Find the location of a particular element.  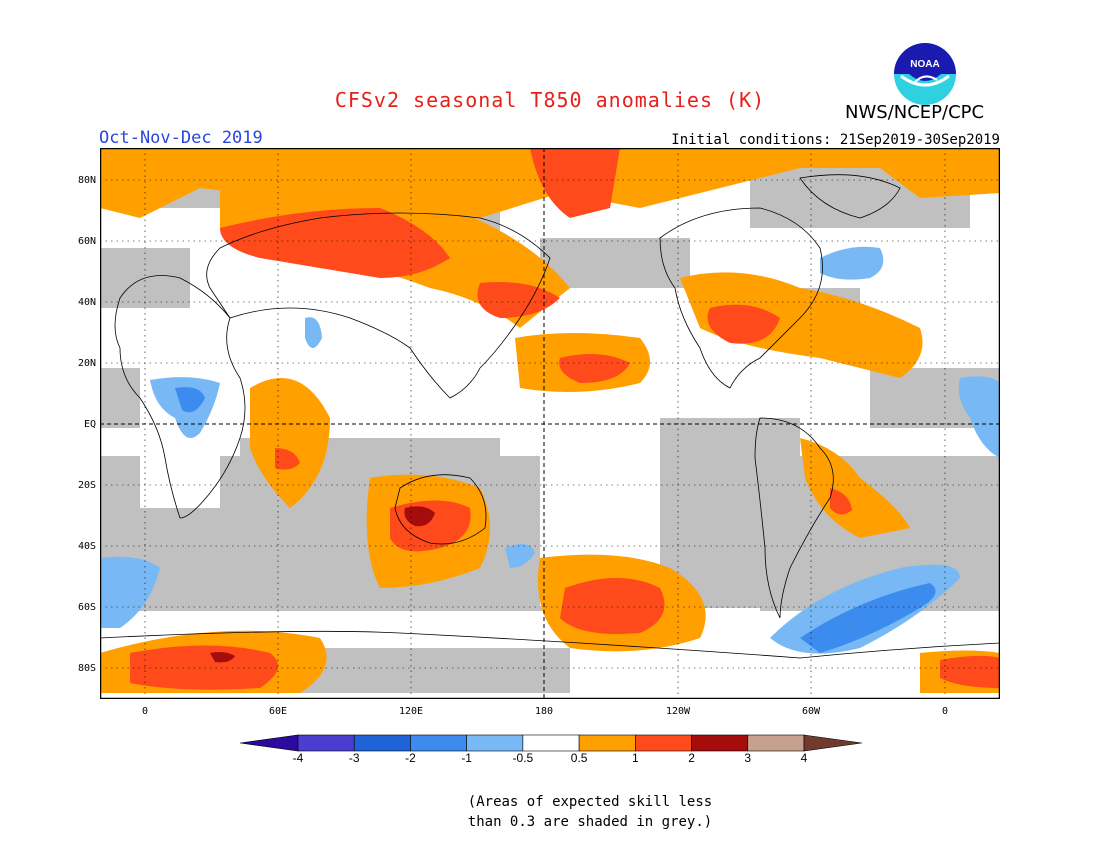

coast-south-america is located at coordinates (794, 518).